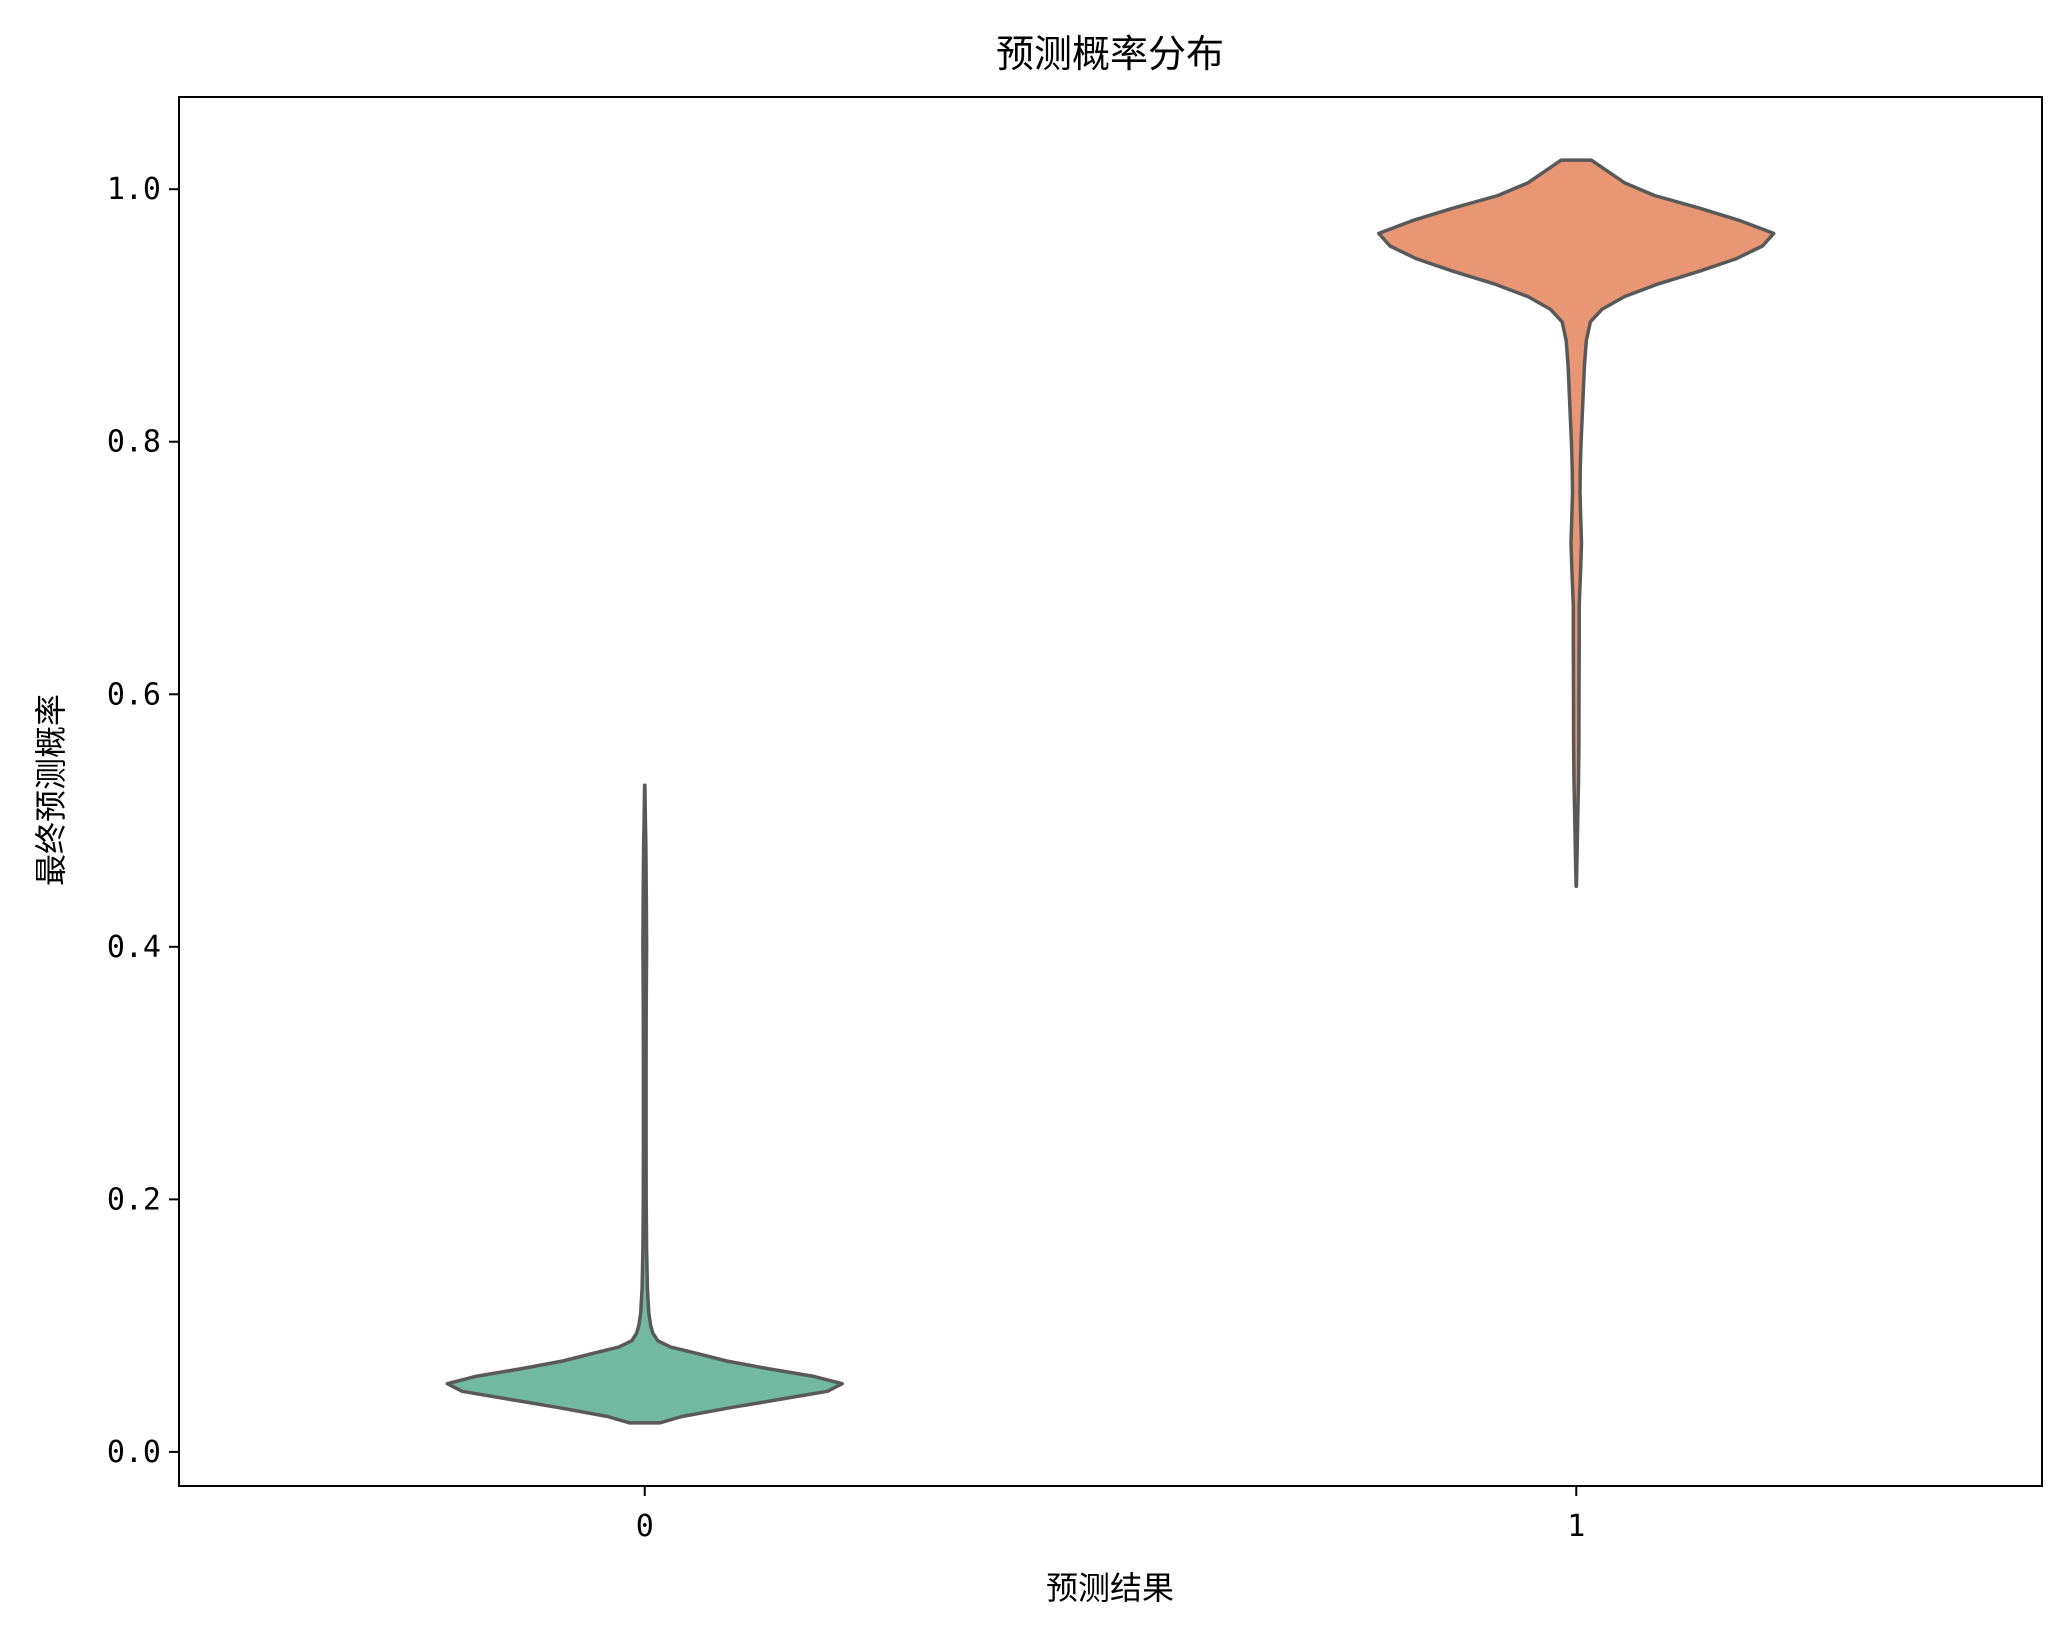  I want to click on y-axis-label: 最终预测概率, so click(51, 790).